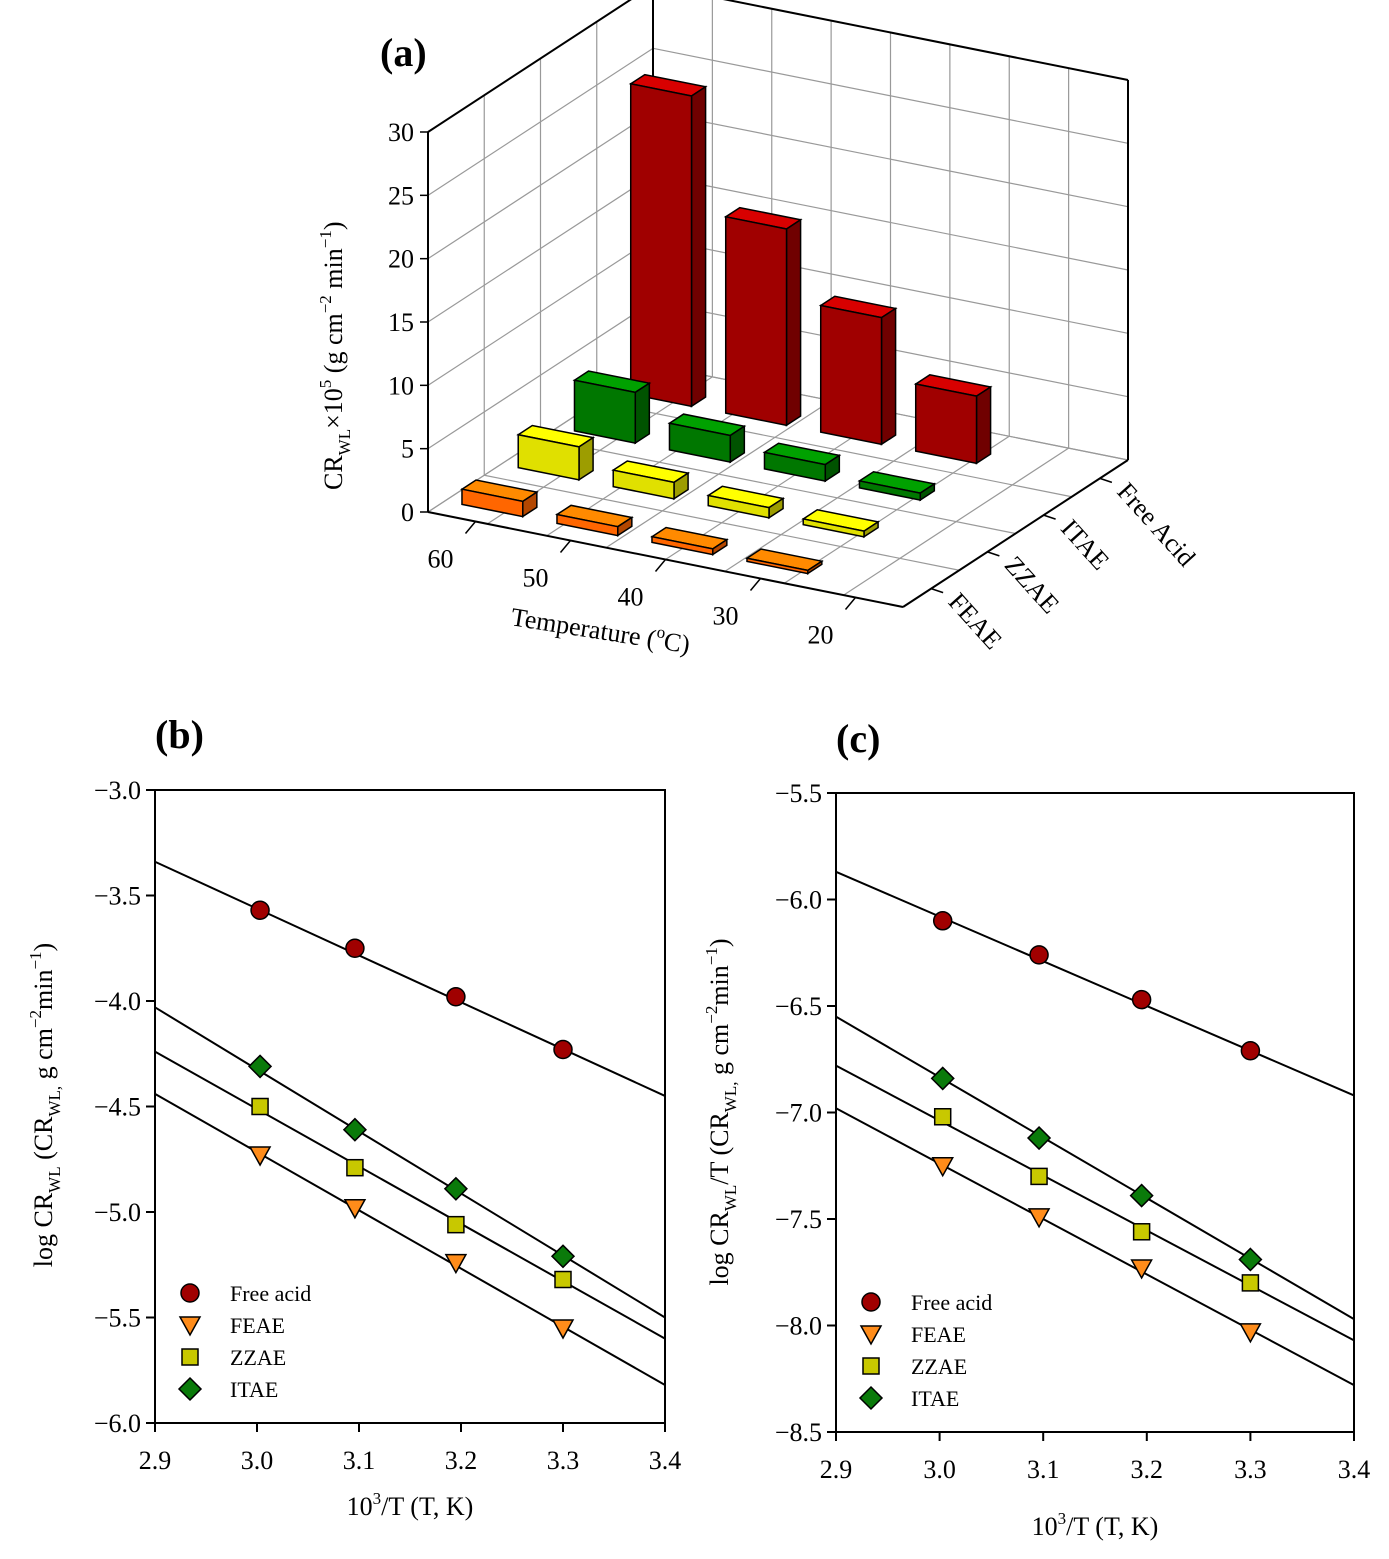 This screenshot has width=1389, height=1559. I want to click on z-tick-label: 25, so click(401, 195).